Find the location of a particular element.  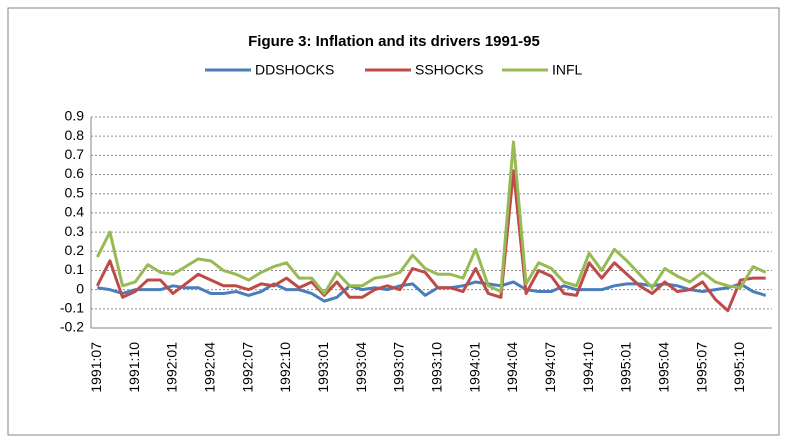

x-tick-label: 1993:04 is located at coordinates (361, 367).